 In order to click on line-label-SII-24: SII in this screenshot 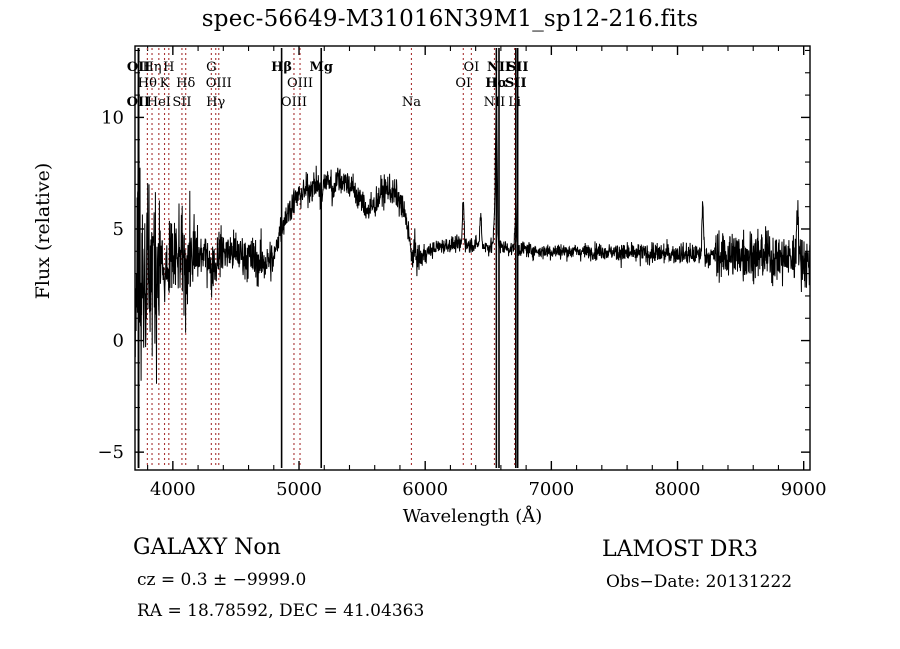, I will do `click(515, 83)`.